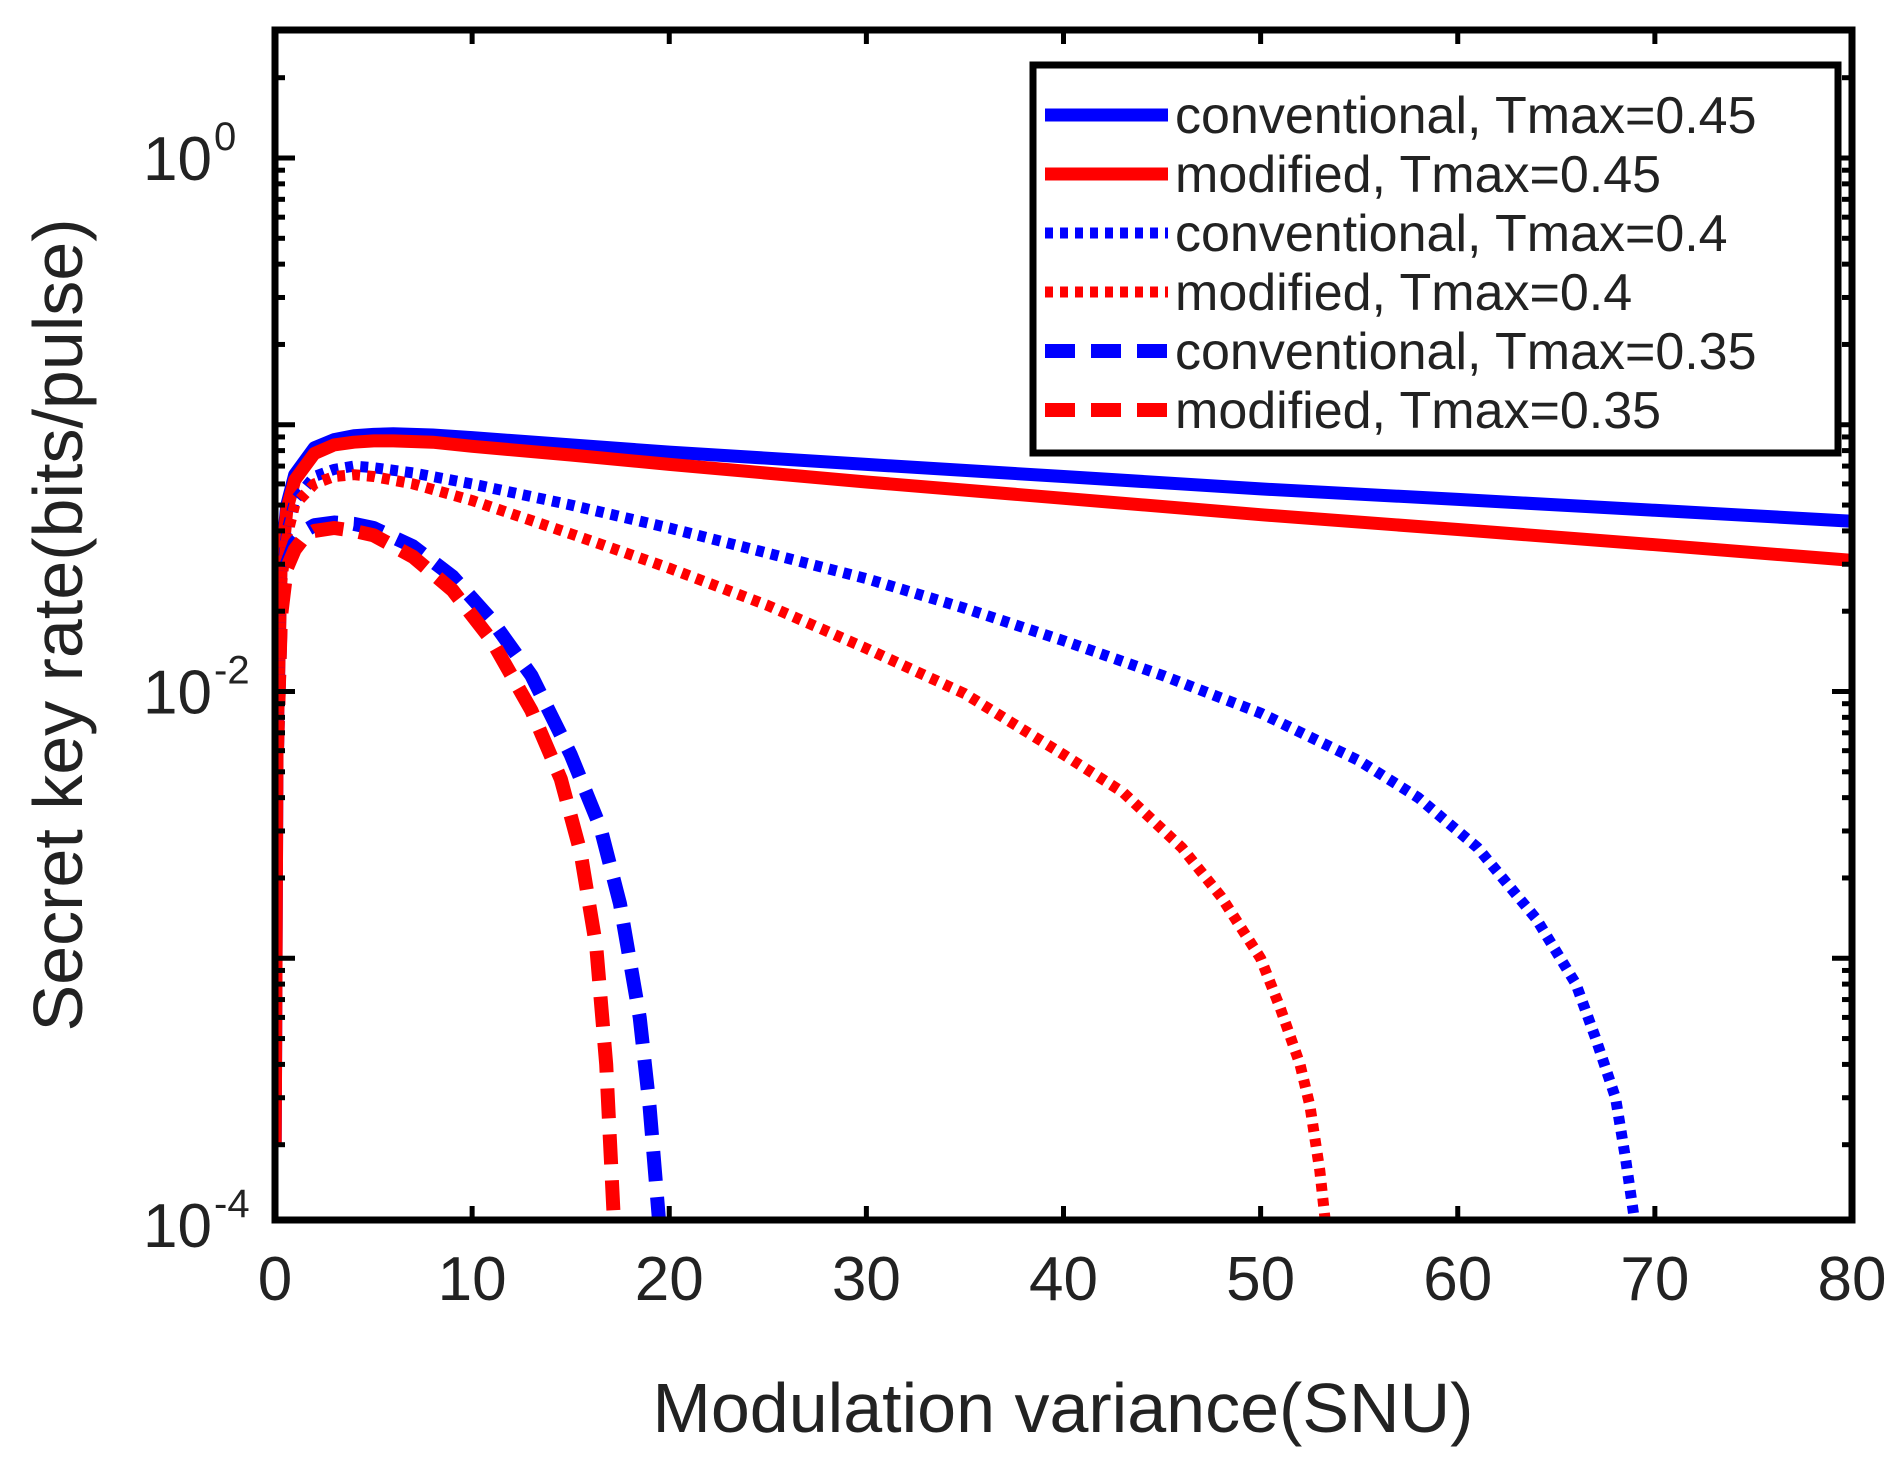 The width and height of the screenshot is (1902, 1462). I want to click on x-tick-label: 70, so click(1654, 1279).